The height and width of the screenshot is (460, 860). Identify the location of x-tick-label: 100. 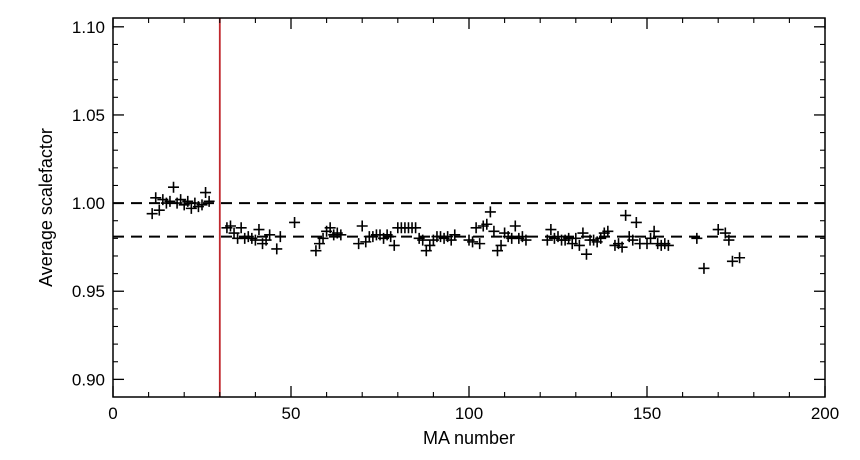
(469, 413).